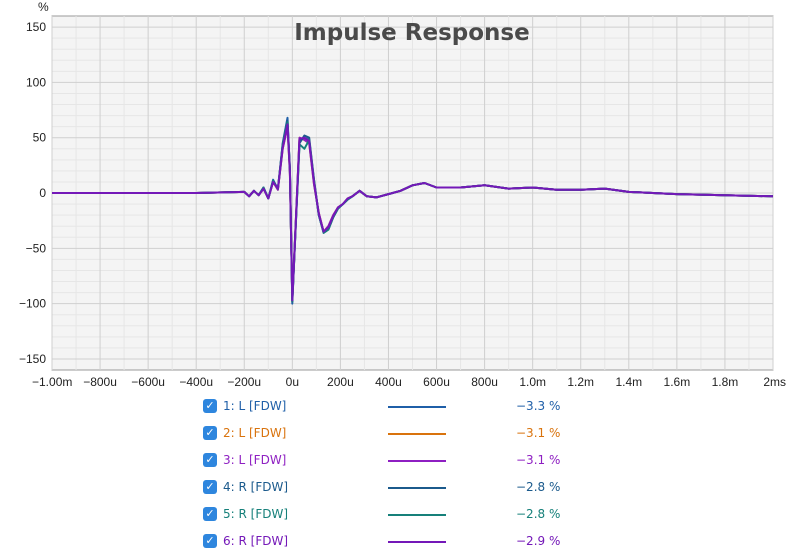  What do you see at coordinates (256, 514) in the screenshot?
I see `legend-series-name: 5: R [FDW]` at bounding box center [256, 514].